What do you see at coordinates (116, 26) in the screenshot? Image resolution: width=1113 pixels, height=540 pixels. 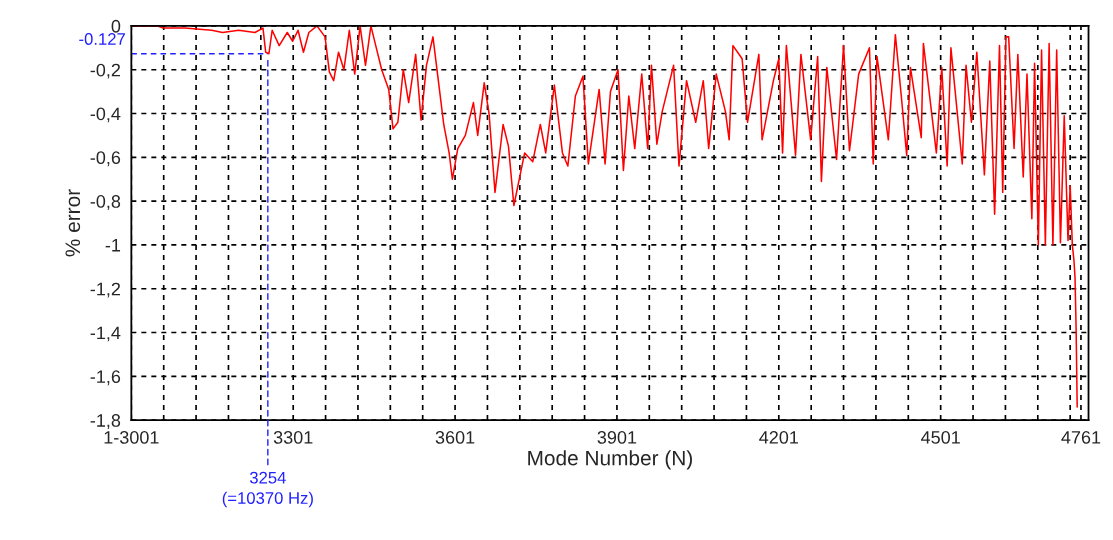 I see `y-tick-label: 0` at bounding box center [116, 26].